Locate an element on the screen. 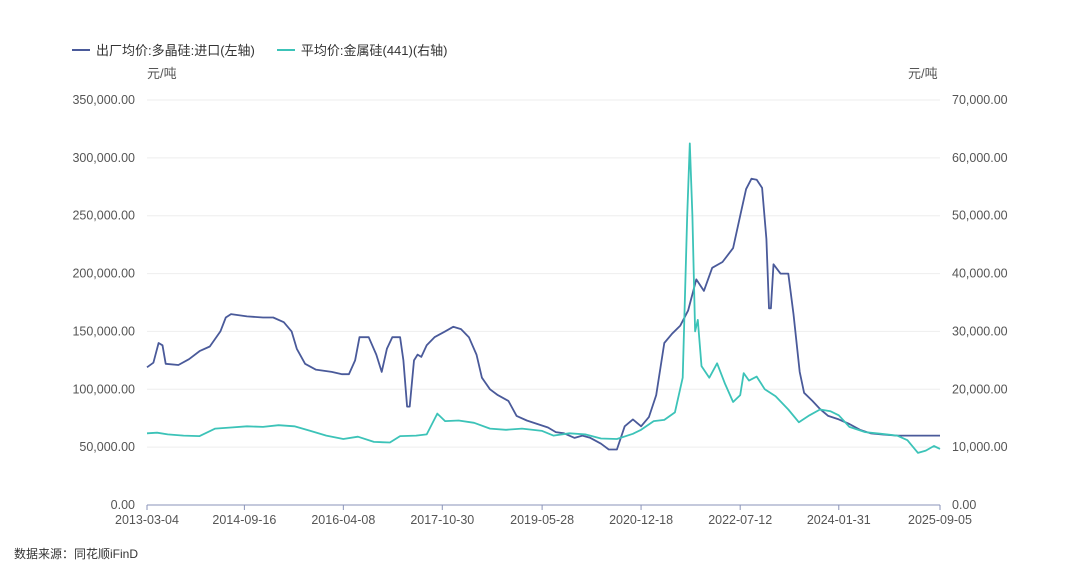 The height and width of the screenshot is (578, 1080). legend-label-series1: 出厂均价:多晶硅:进口(左轴) is located at coordinates (175, 50).